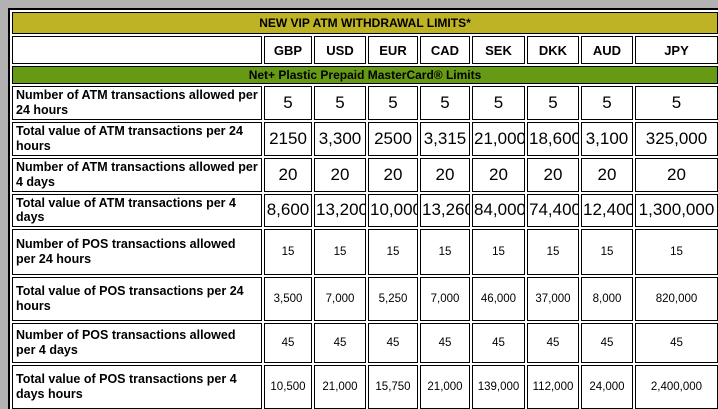  I want to click on value-cell: 325,000, so click(676, 139).